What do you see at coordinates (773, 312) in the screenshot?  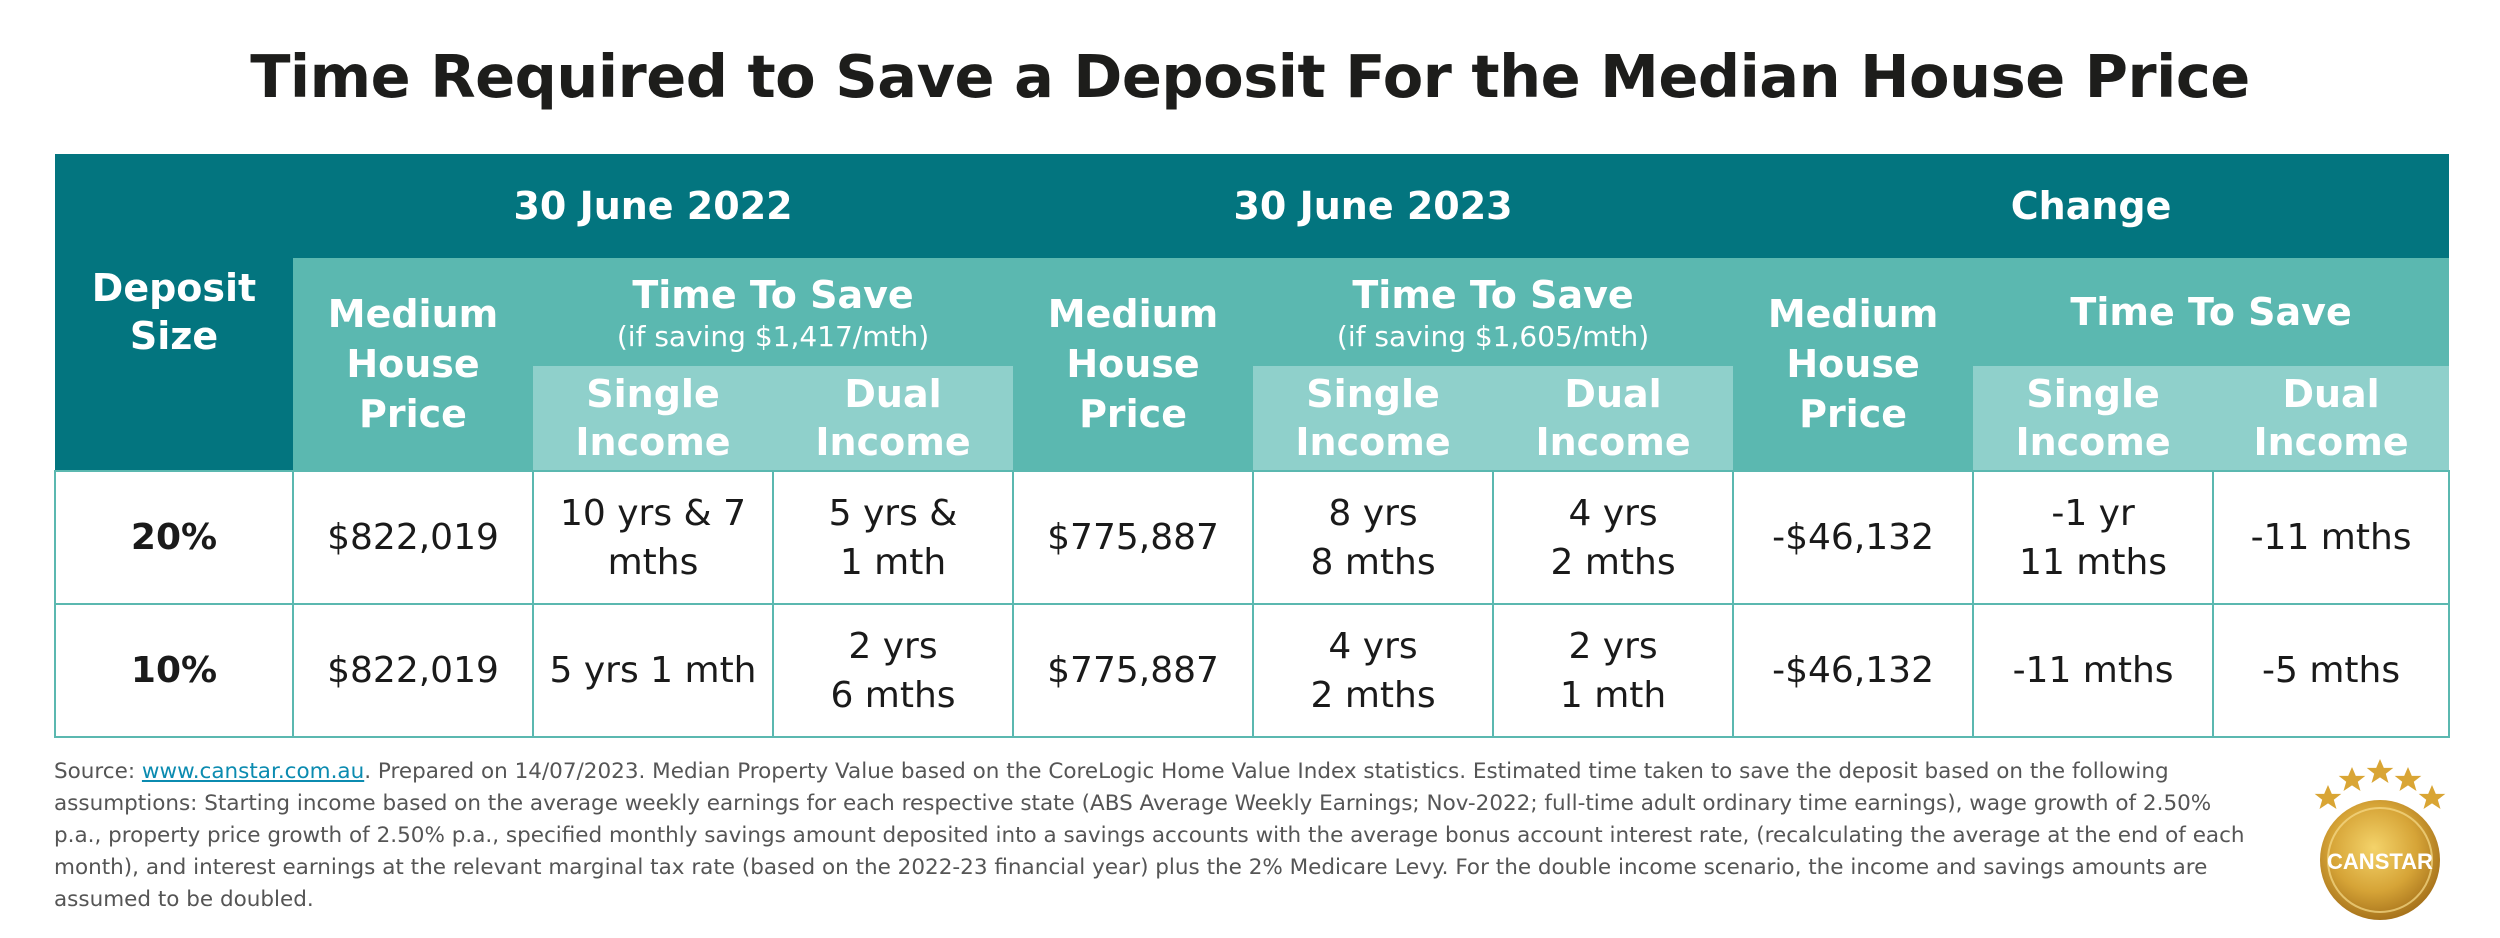 I see `time-to-save-header-2022: Time To Save (if saving $1,417/mth)` at bounding box center [773, 312].